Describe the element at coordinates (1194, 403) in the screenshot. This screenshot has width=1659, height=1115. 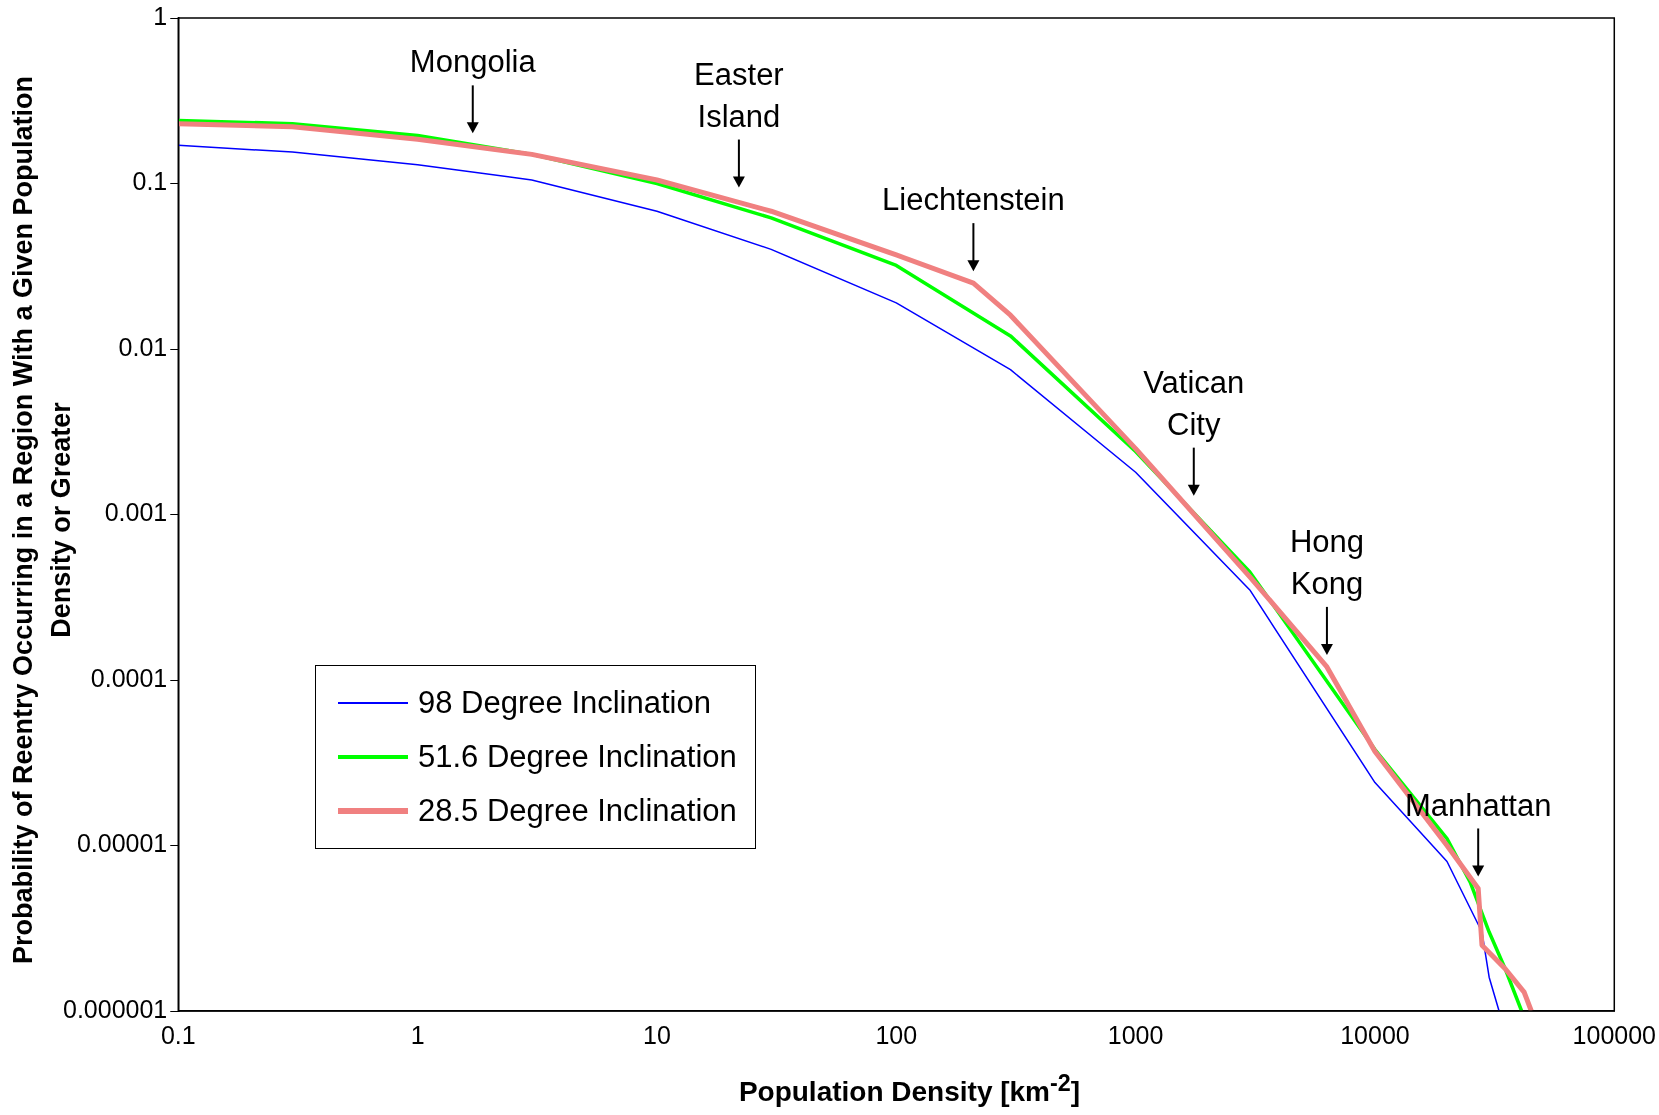
I see `annotation: Vatican City` at that location.